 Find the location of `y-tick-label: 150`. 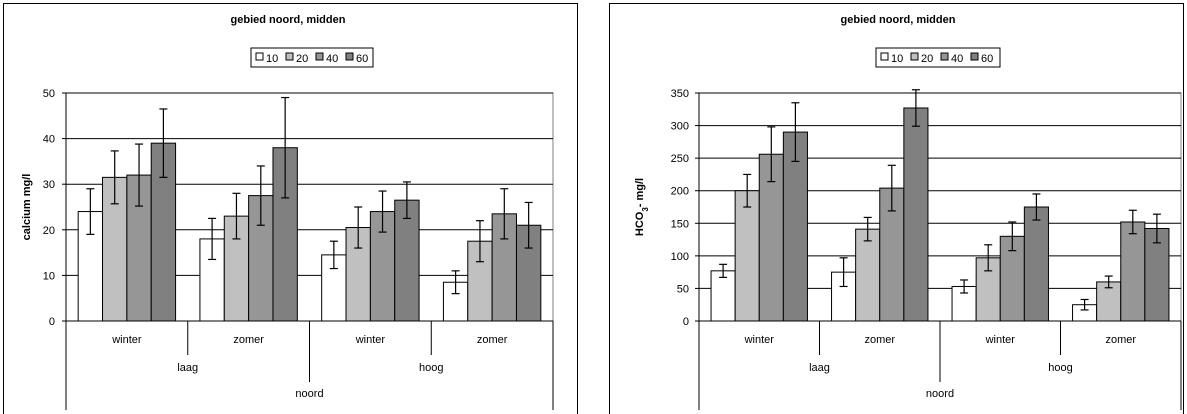

y-tick-label: 150 is located at coordinates (680, 224).